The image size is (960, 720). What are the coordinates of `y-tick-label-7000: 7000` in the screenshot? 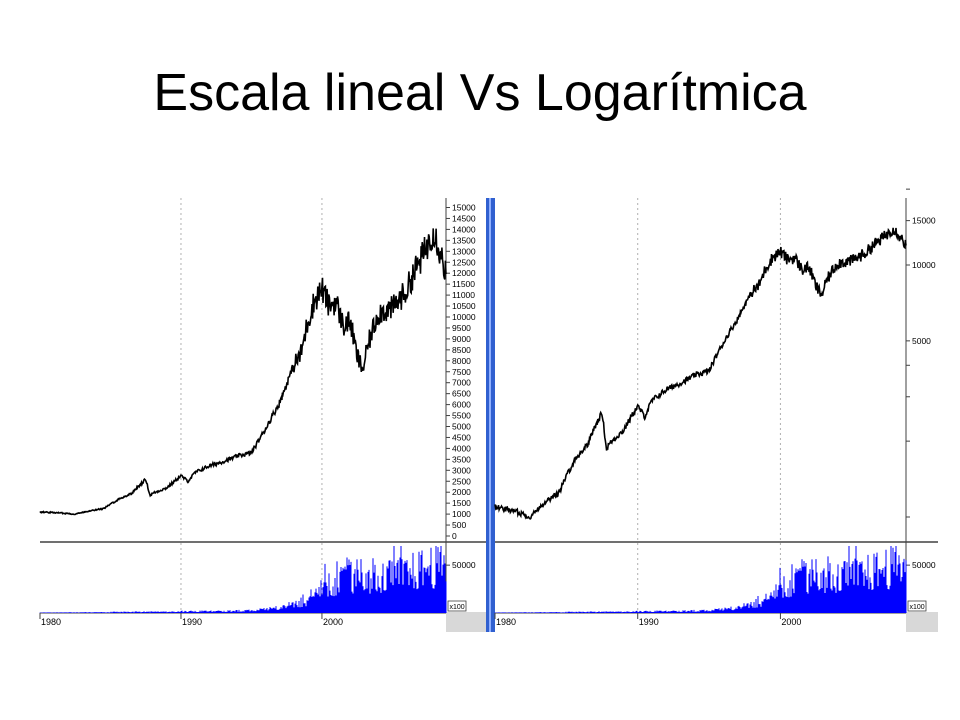 It's located at (461, 383).